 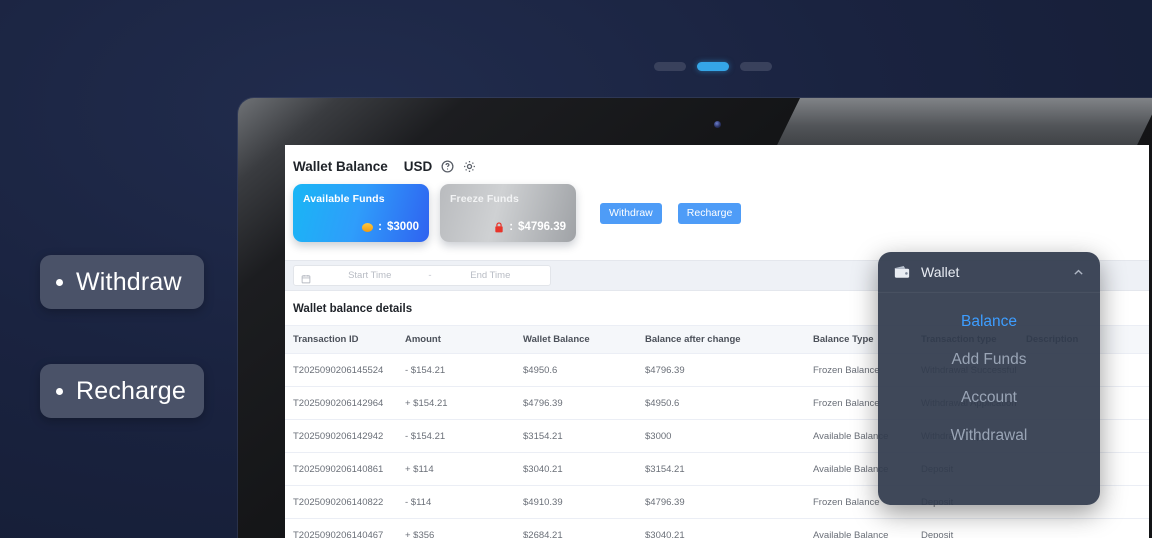 I want to click on freeze-funds-value-row: : $4796.39, so click(x=530, y=227).